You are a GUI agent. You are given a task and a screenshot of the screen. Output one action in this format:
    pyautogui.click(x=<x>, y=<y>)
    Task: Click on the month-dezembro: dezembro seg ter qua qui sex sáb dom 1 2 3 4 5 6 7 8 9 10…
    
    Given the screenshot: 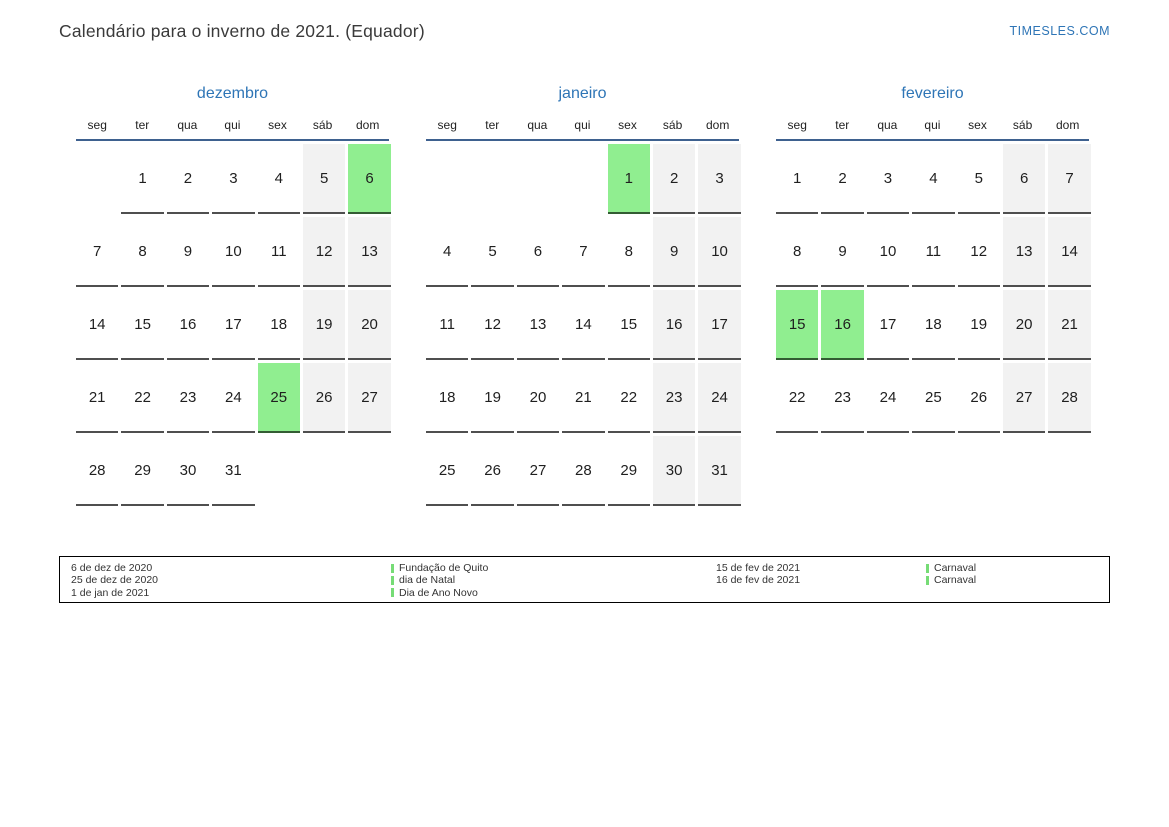 What is the action you would take?
    pyautogui.click(x=233, y=295)
    